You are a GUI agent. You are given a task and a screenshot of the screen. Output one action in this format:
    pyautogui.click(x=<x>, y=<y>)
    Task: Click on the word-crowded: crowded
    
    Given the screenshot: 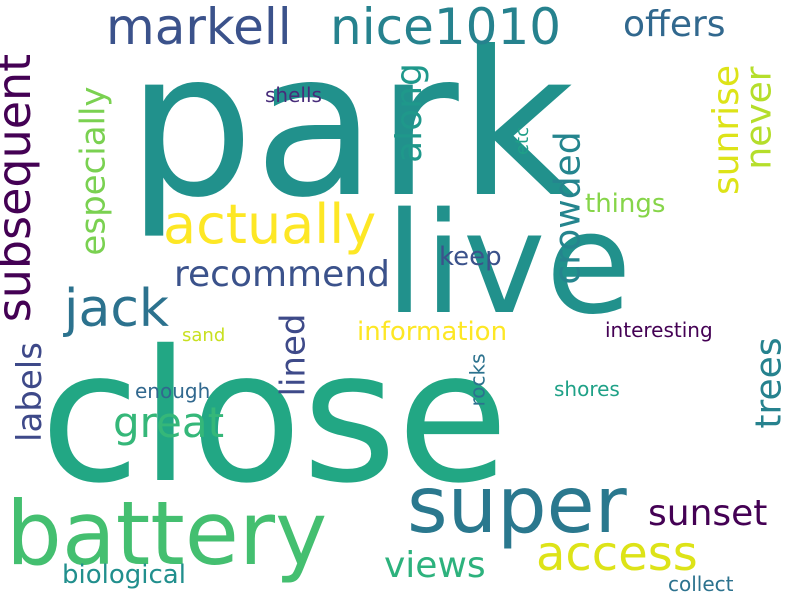 What is the action you would take?
    pyautogui.click(x=568, y=208)
    